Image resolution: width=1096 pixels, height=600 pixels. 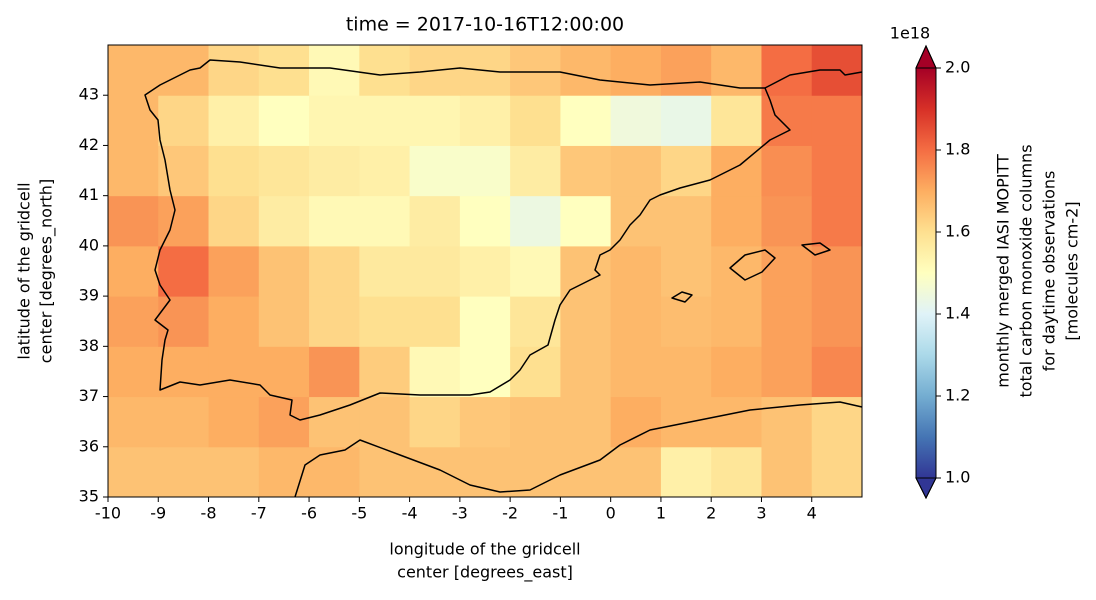 I want to click on x-tick-label: 3, so click(x=761, y=513).